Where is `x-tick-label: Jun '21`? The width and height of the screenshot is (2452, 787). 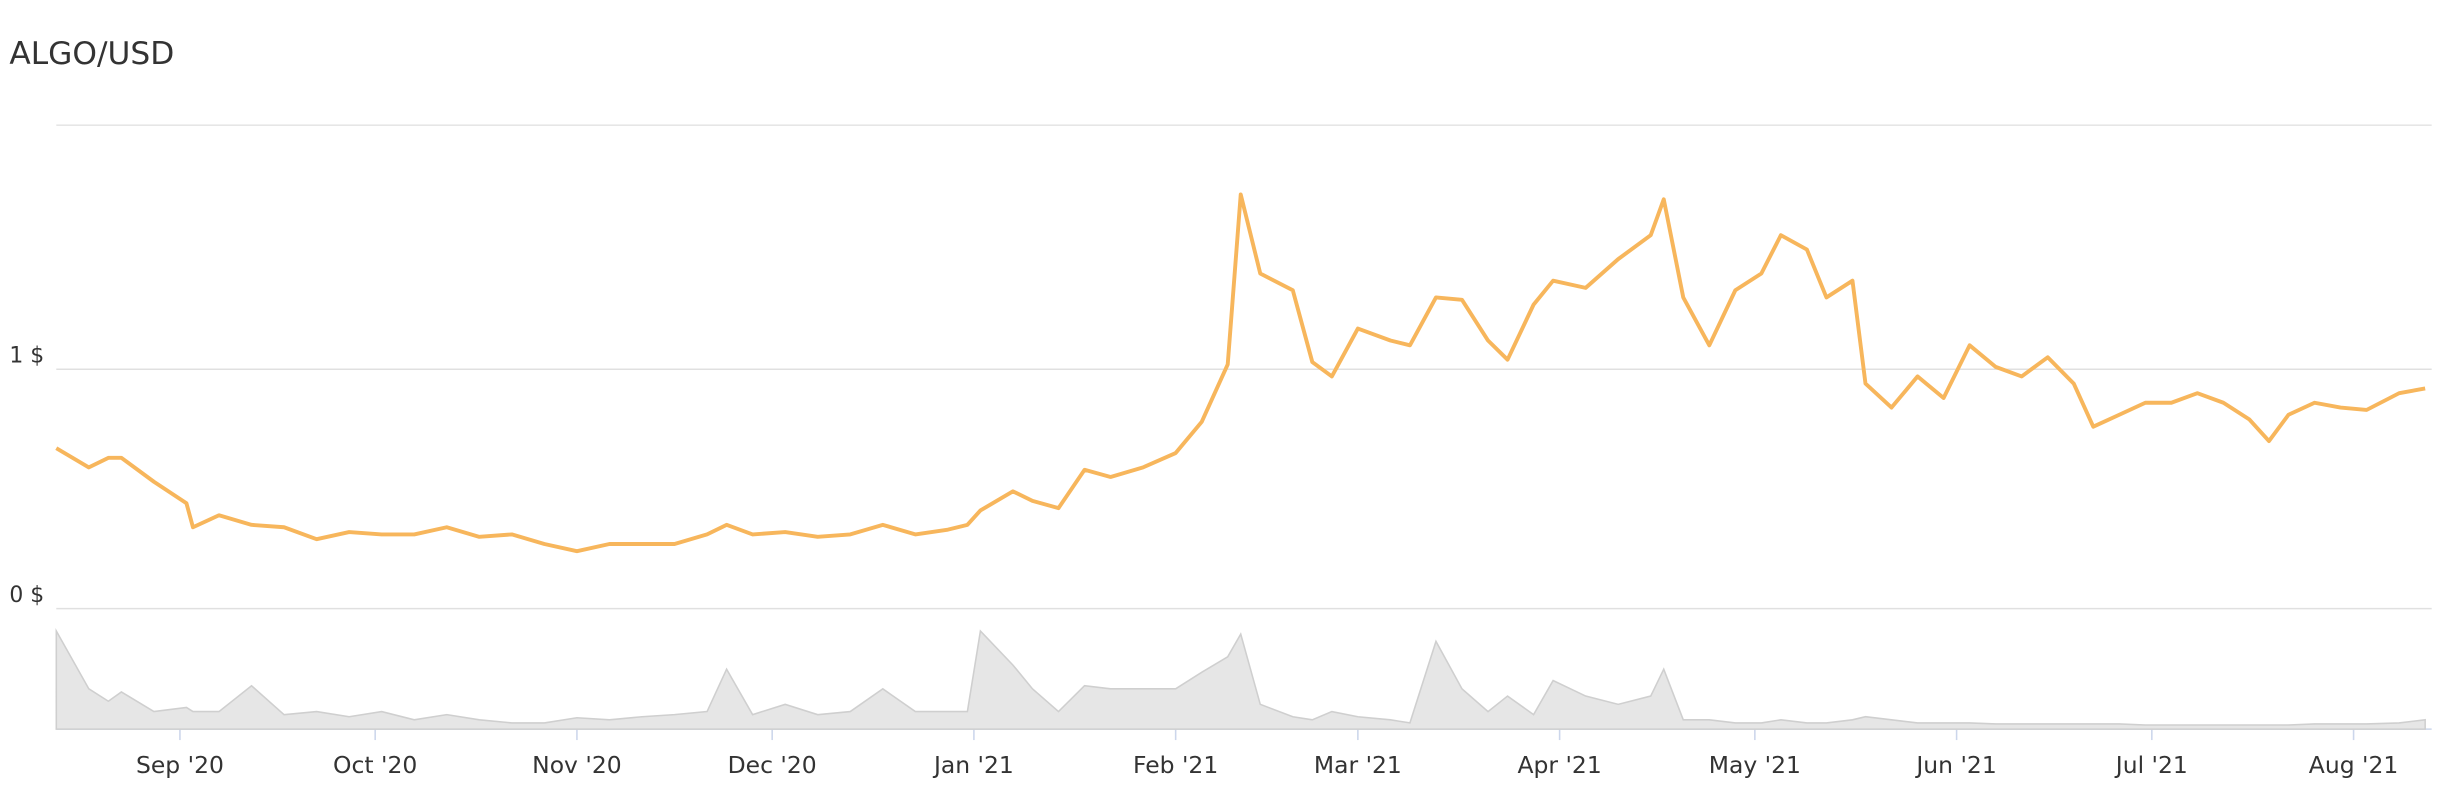 x-tick-label: Jun '21 is located at coordinates (1955, 765).